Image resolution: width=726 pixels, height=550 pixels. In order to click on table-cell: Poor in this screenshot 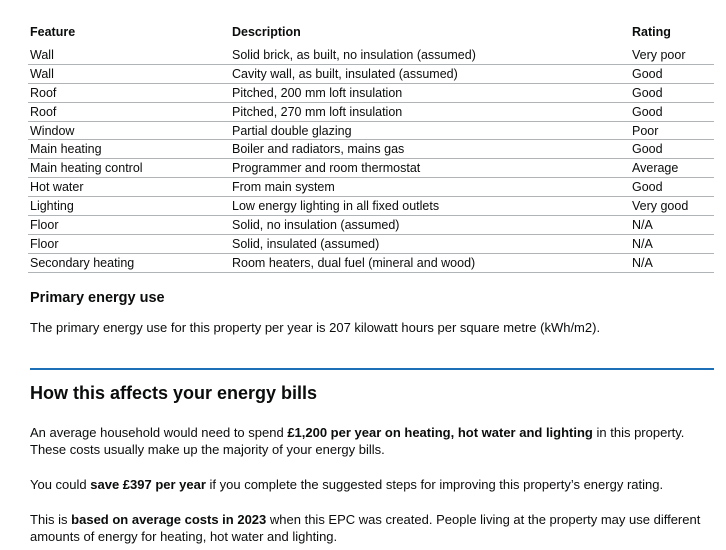, I will do `click(672, 131)`.